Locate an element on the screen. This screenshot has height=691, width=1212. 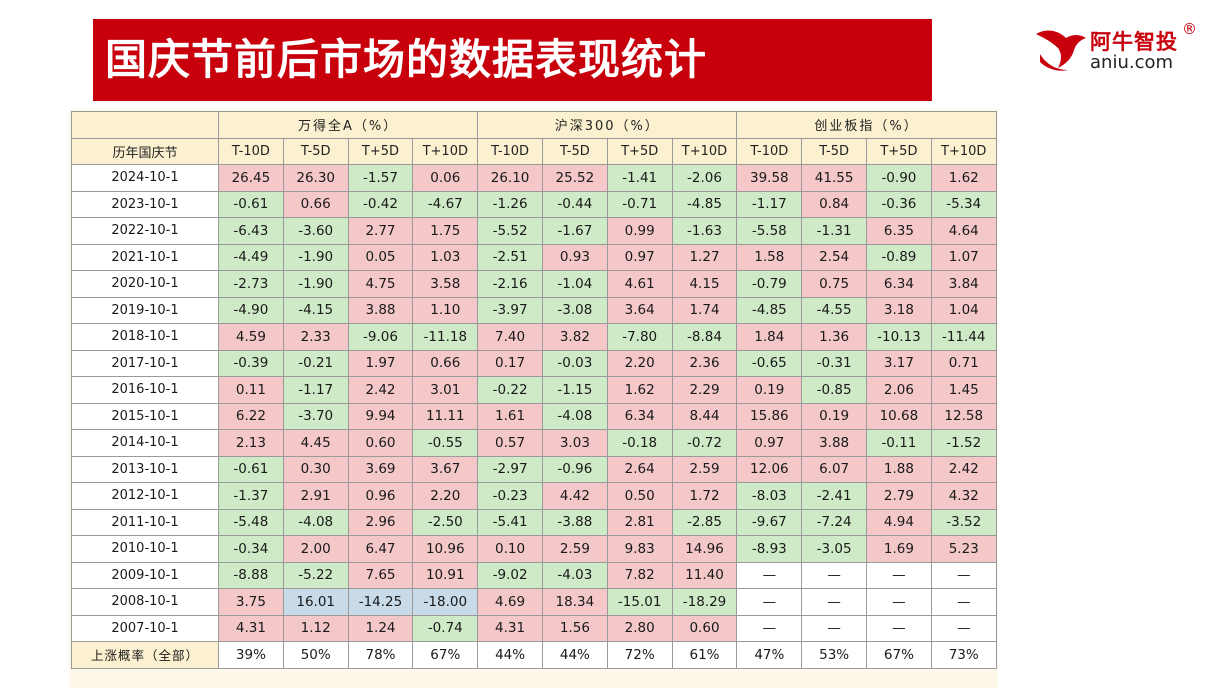
value-cell: 1.56 is located at coordinates (574, 628).